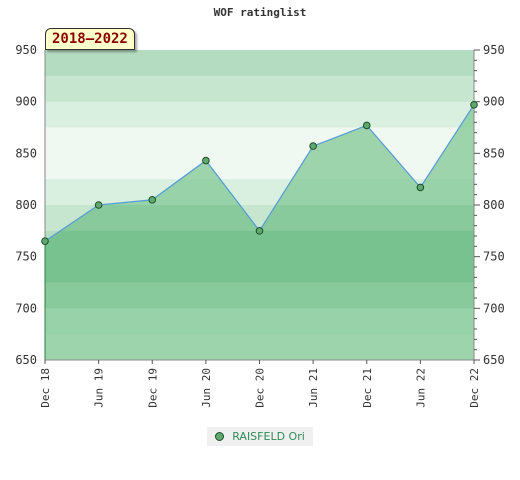  Describe the element at coordinates (206, 388) in the screenshot. I see `x-tick-label: Jun 20` at that location.